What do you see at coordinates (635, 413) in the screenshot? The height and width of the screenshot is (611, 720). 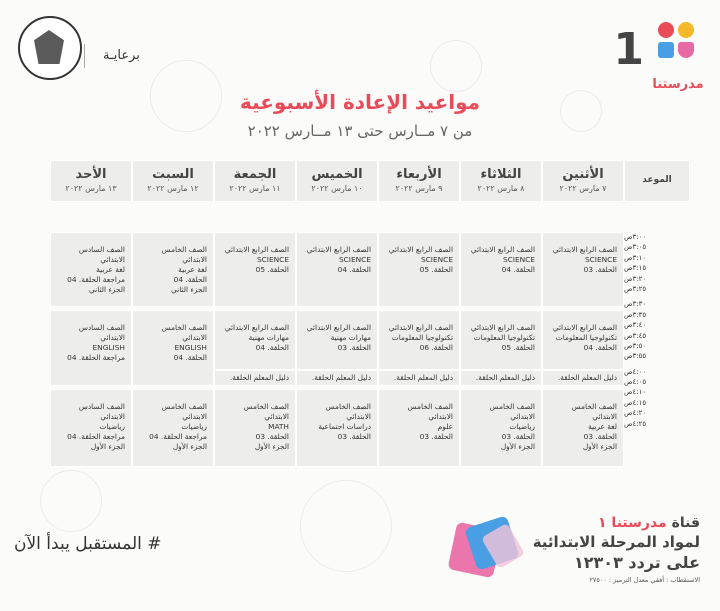 I see `time-label: ٤:٢٠ص` at bounding box center [635, 413].